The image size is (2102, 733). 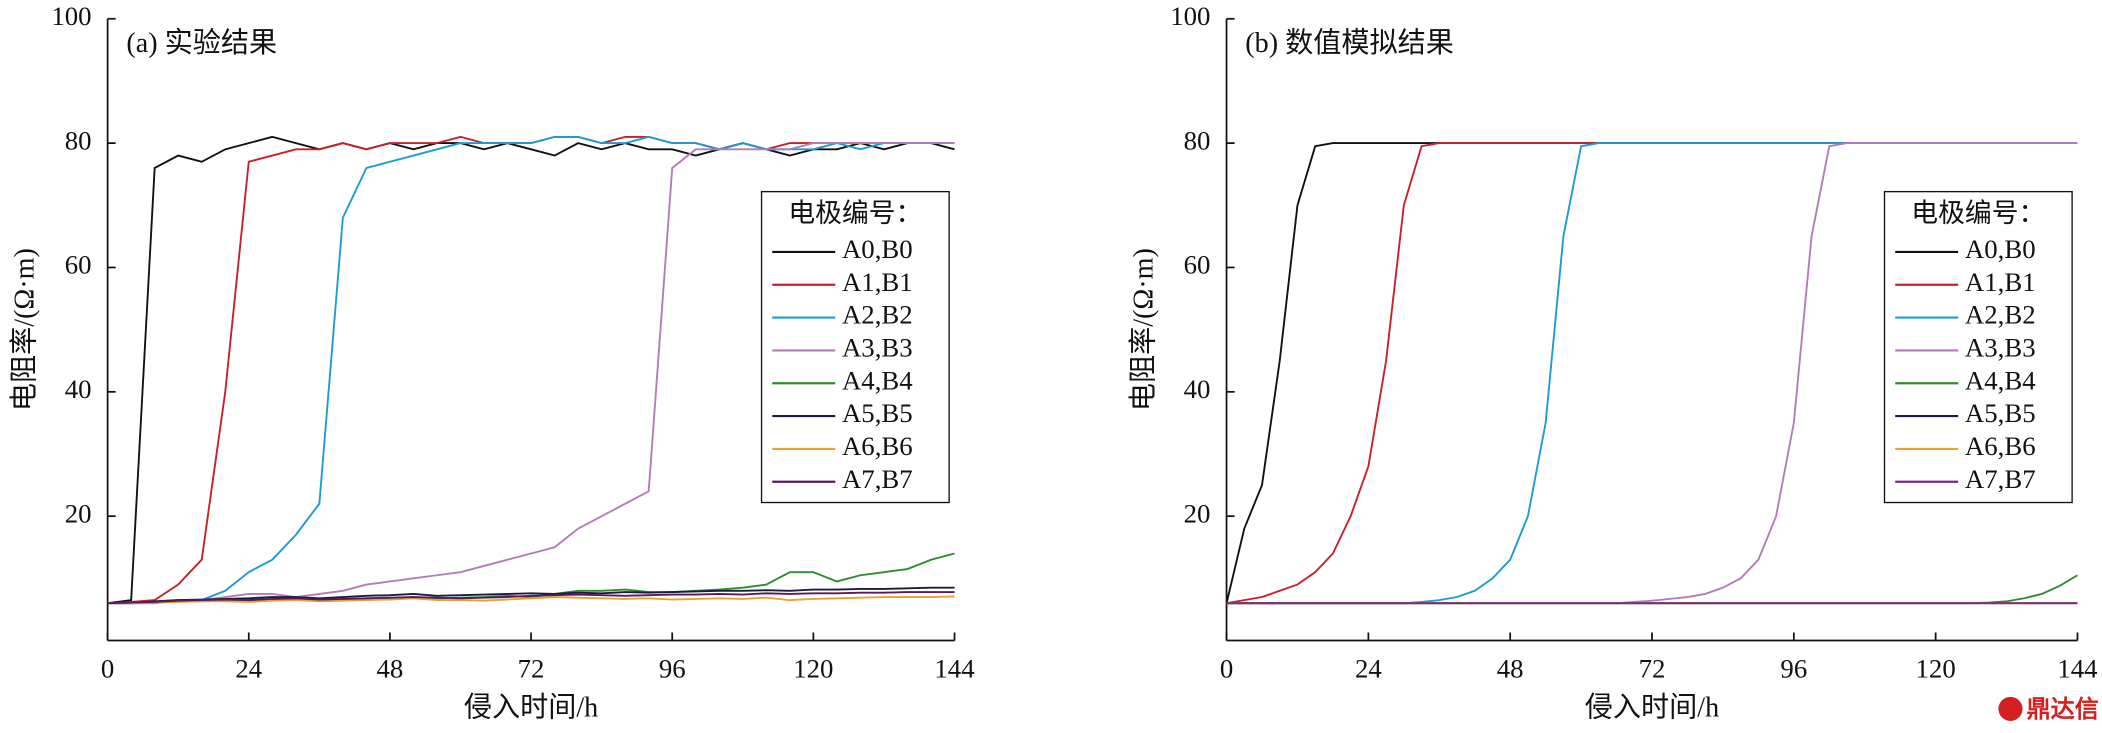 What do you see at coordinates (201, 43) in the screenshot?
I see `chart-title: (a) 实验结果` at bounding box center [201, 43].